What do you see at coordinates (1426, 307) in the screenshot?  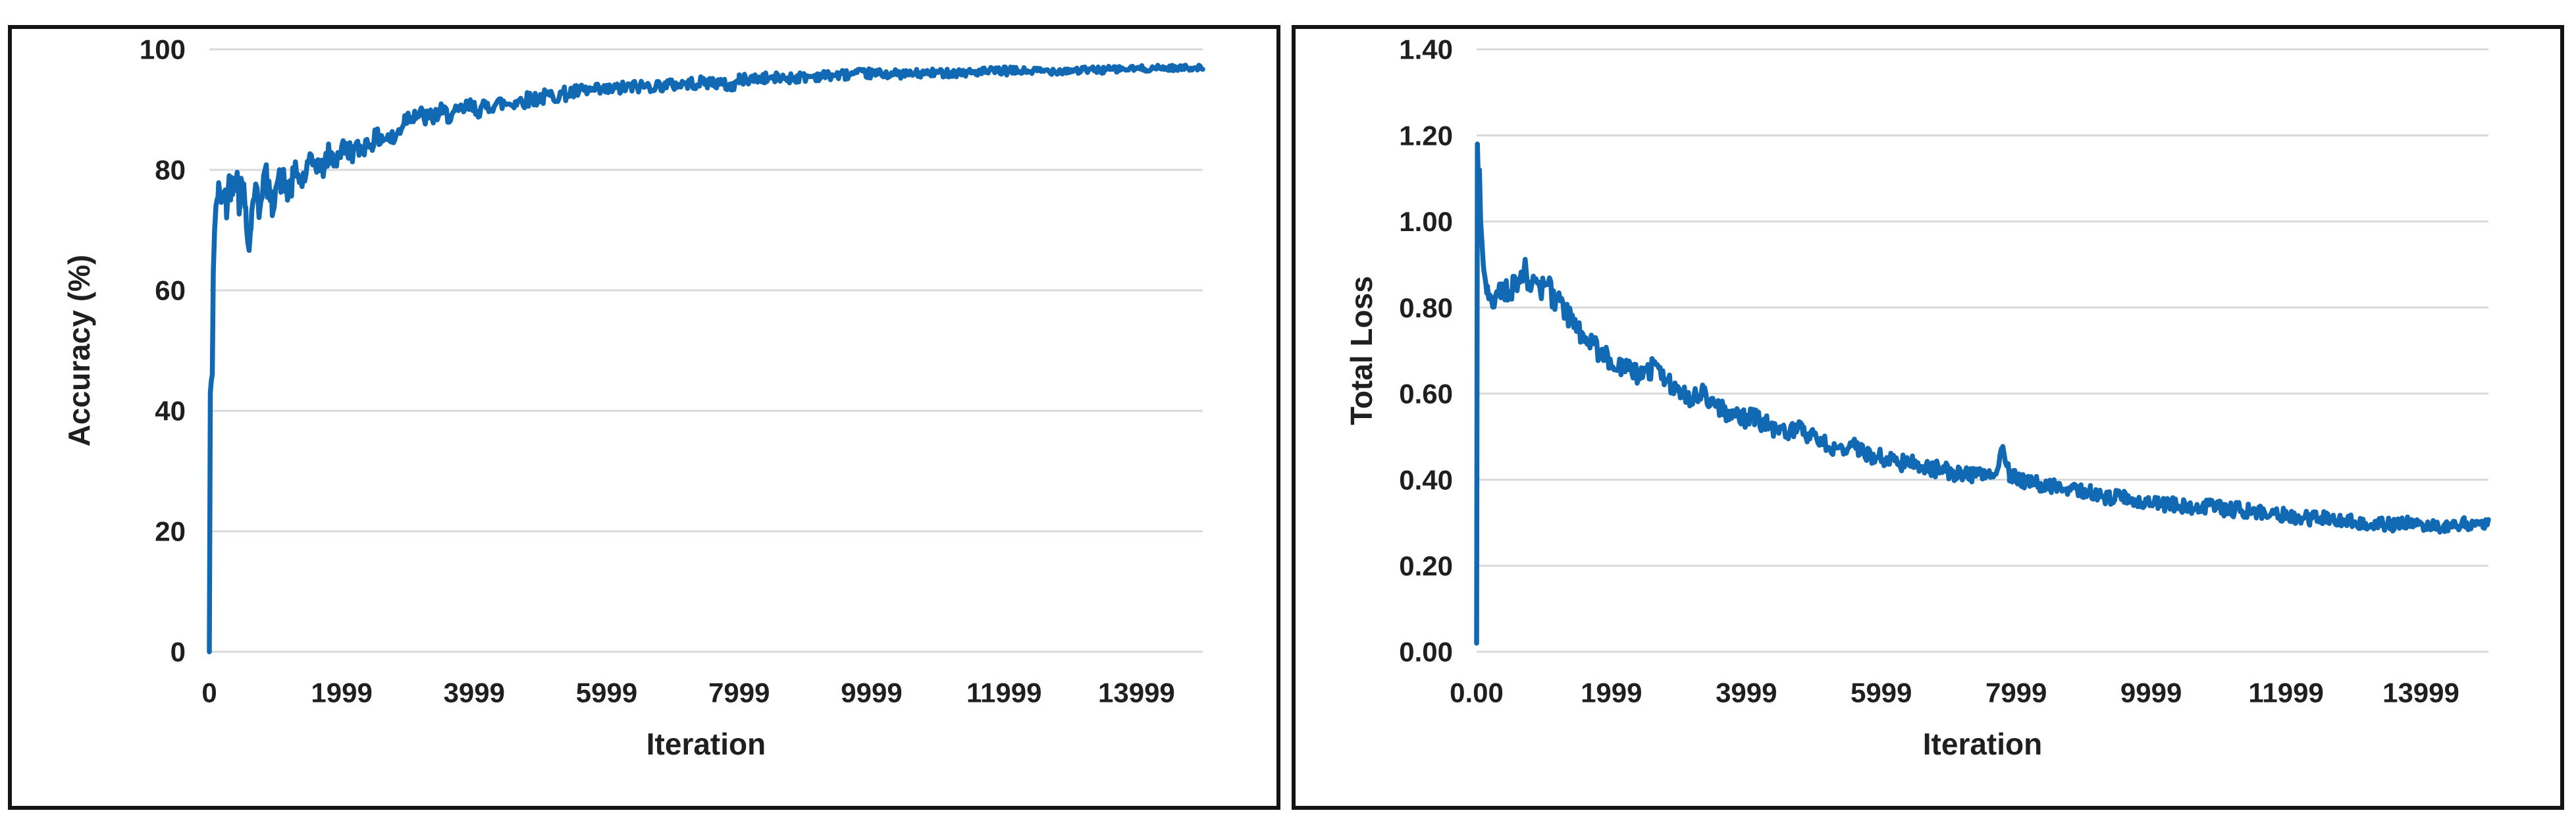 I see `y-tick-label: 0.80` at bounding box center [1426, 307].